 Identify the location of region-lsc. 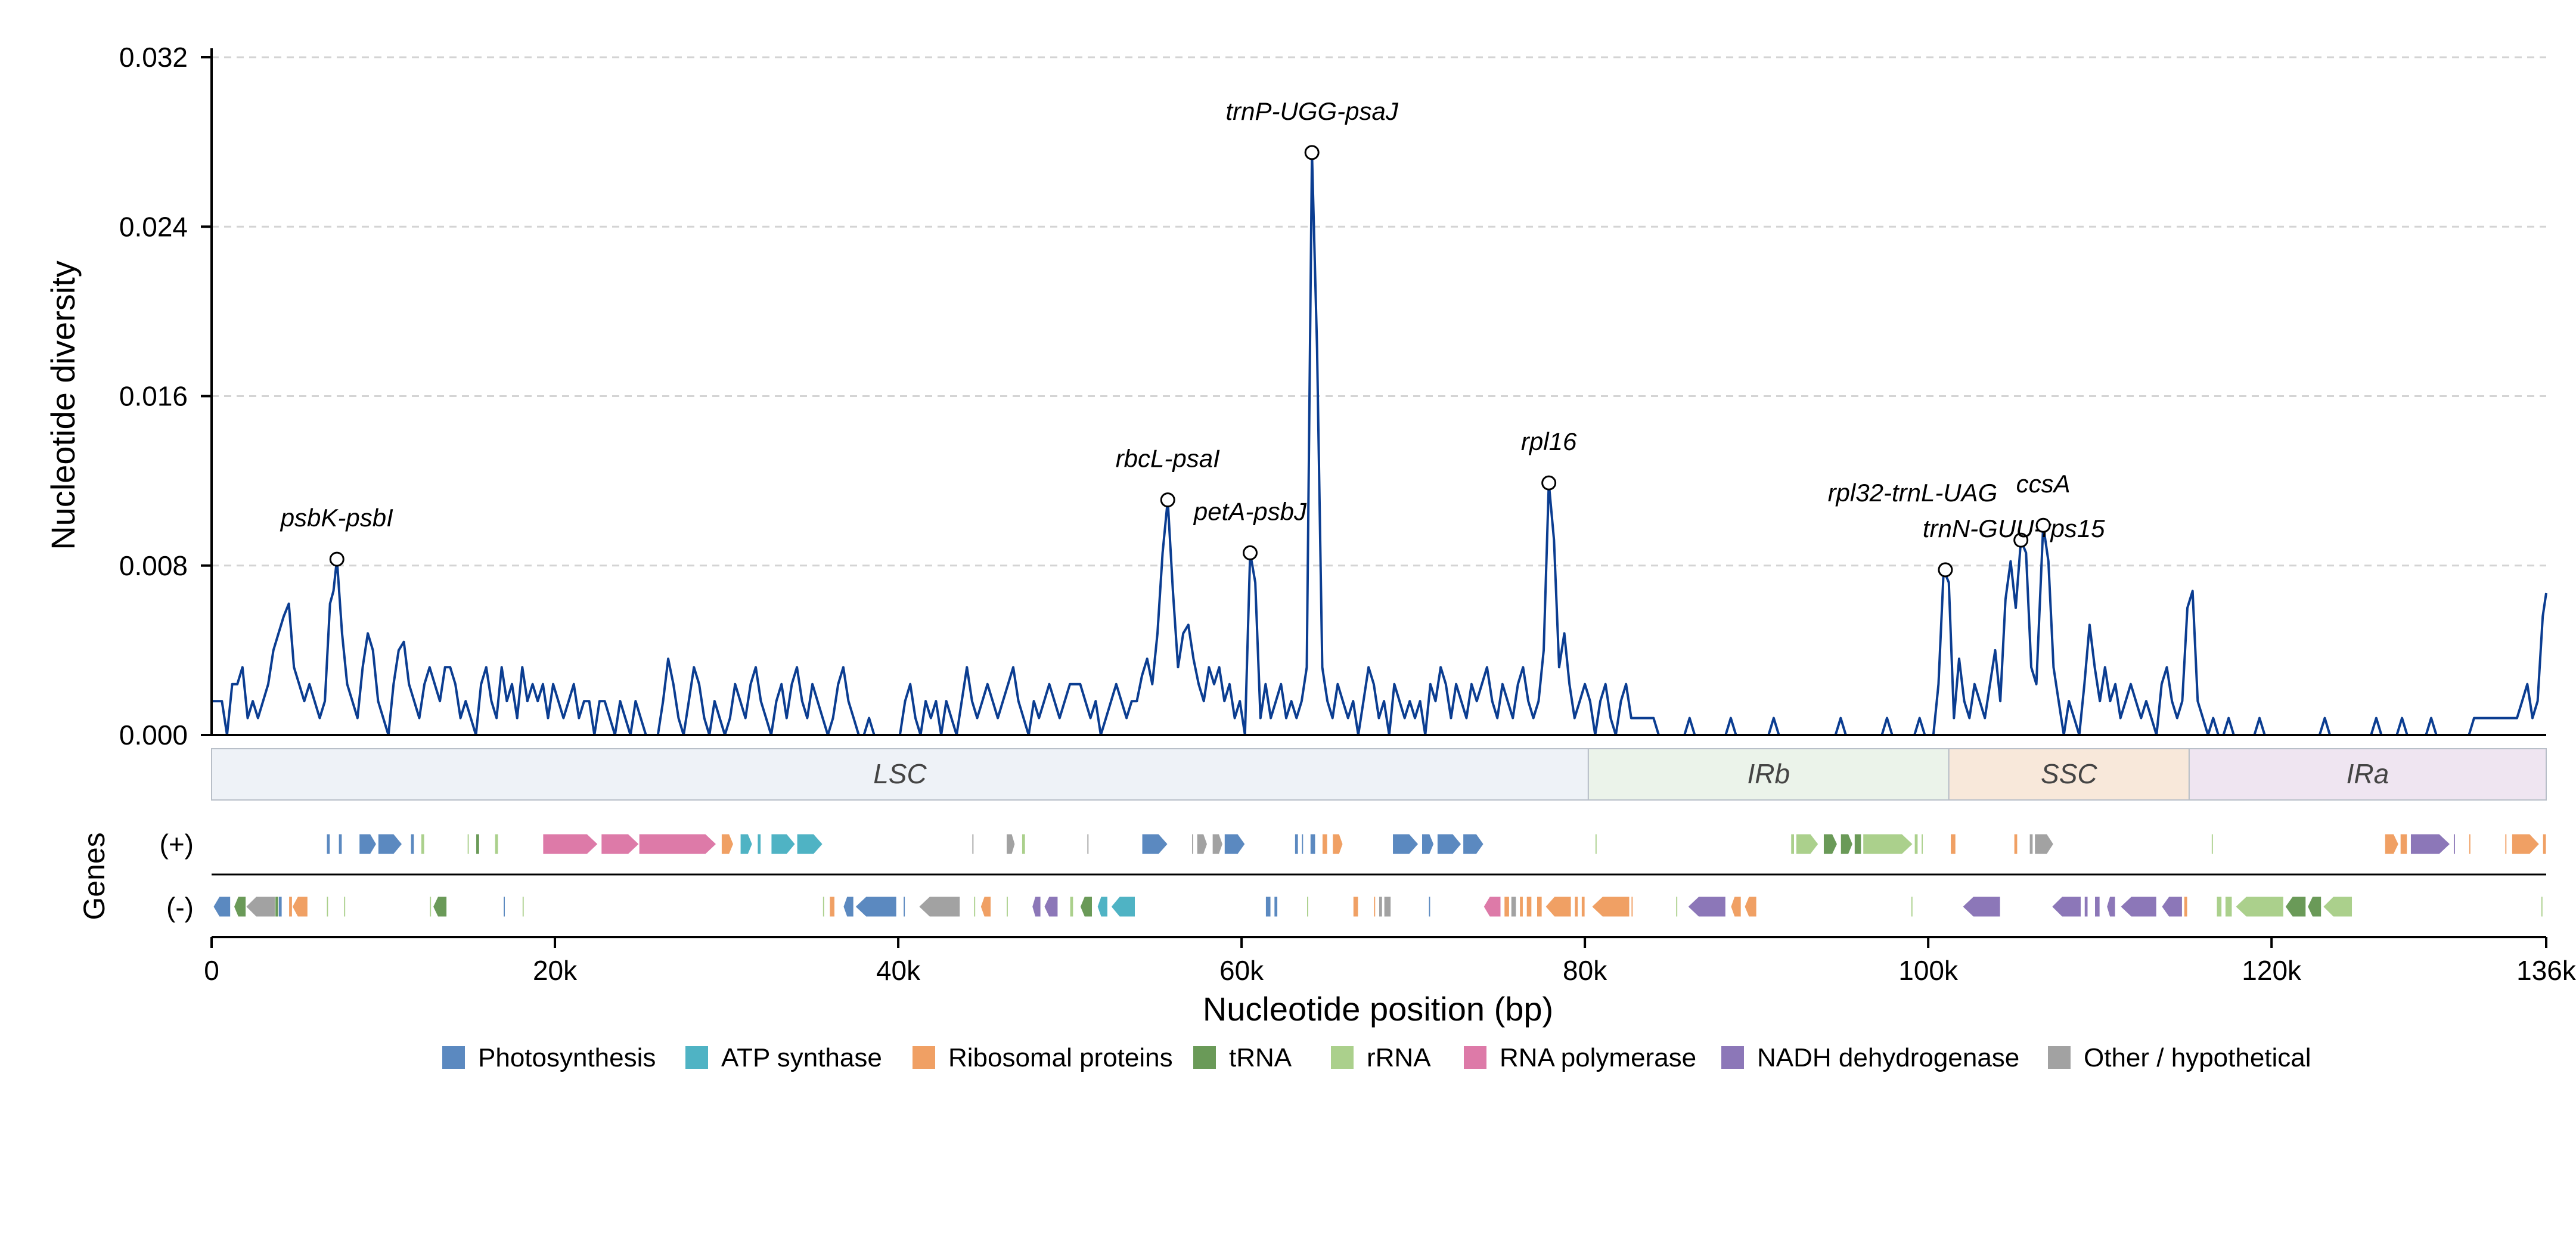
(900, 774).